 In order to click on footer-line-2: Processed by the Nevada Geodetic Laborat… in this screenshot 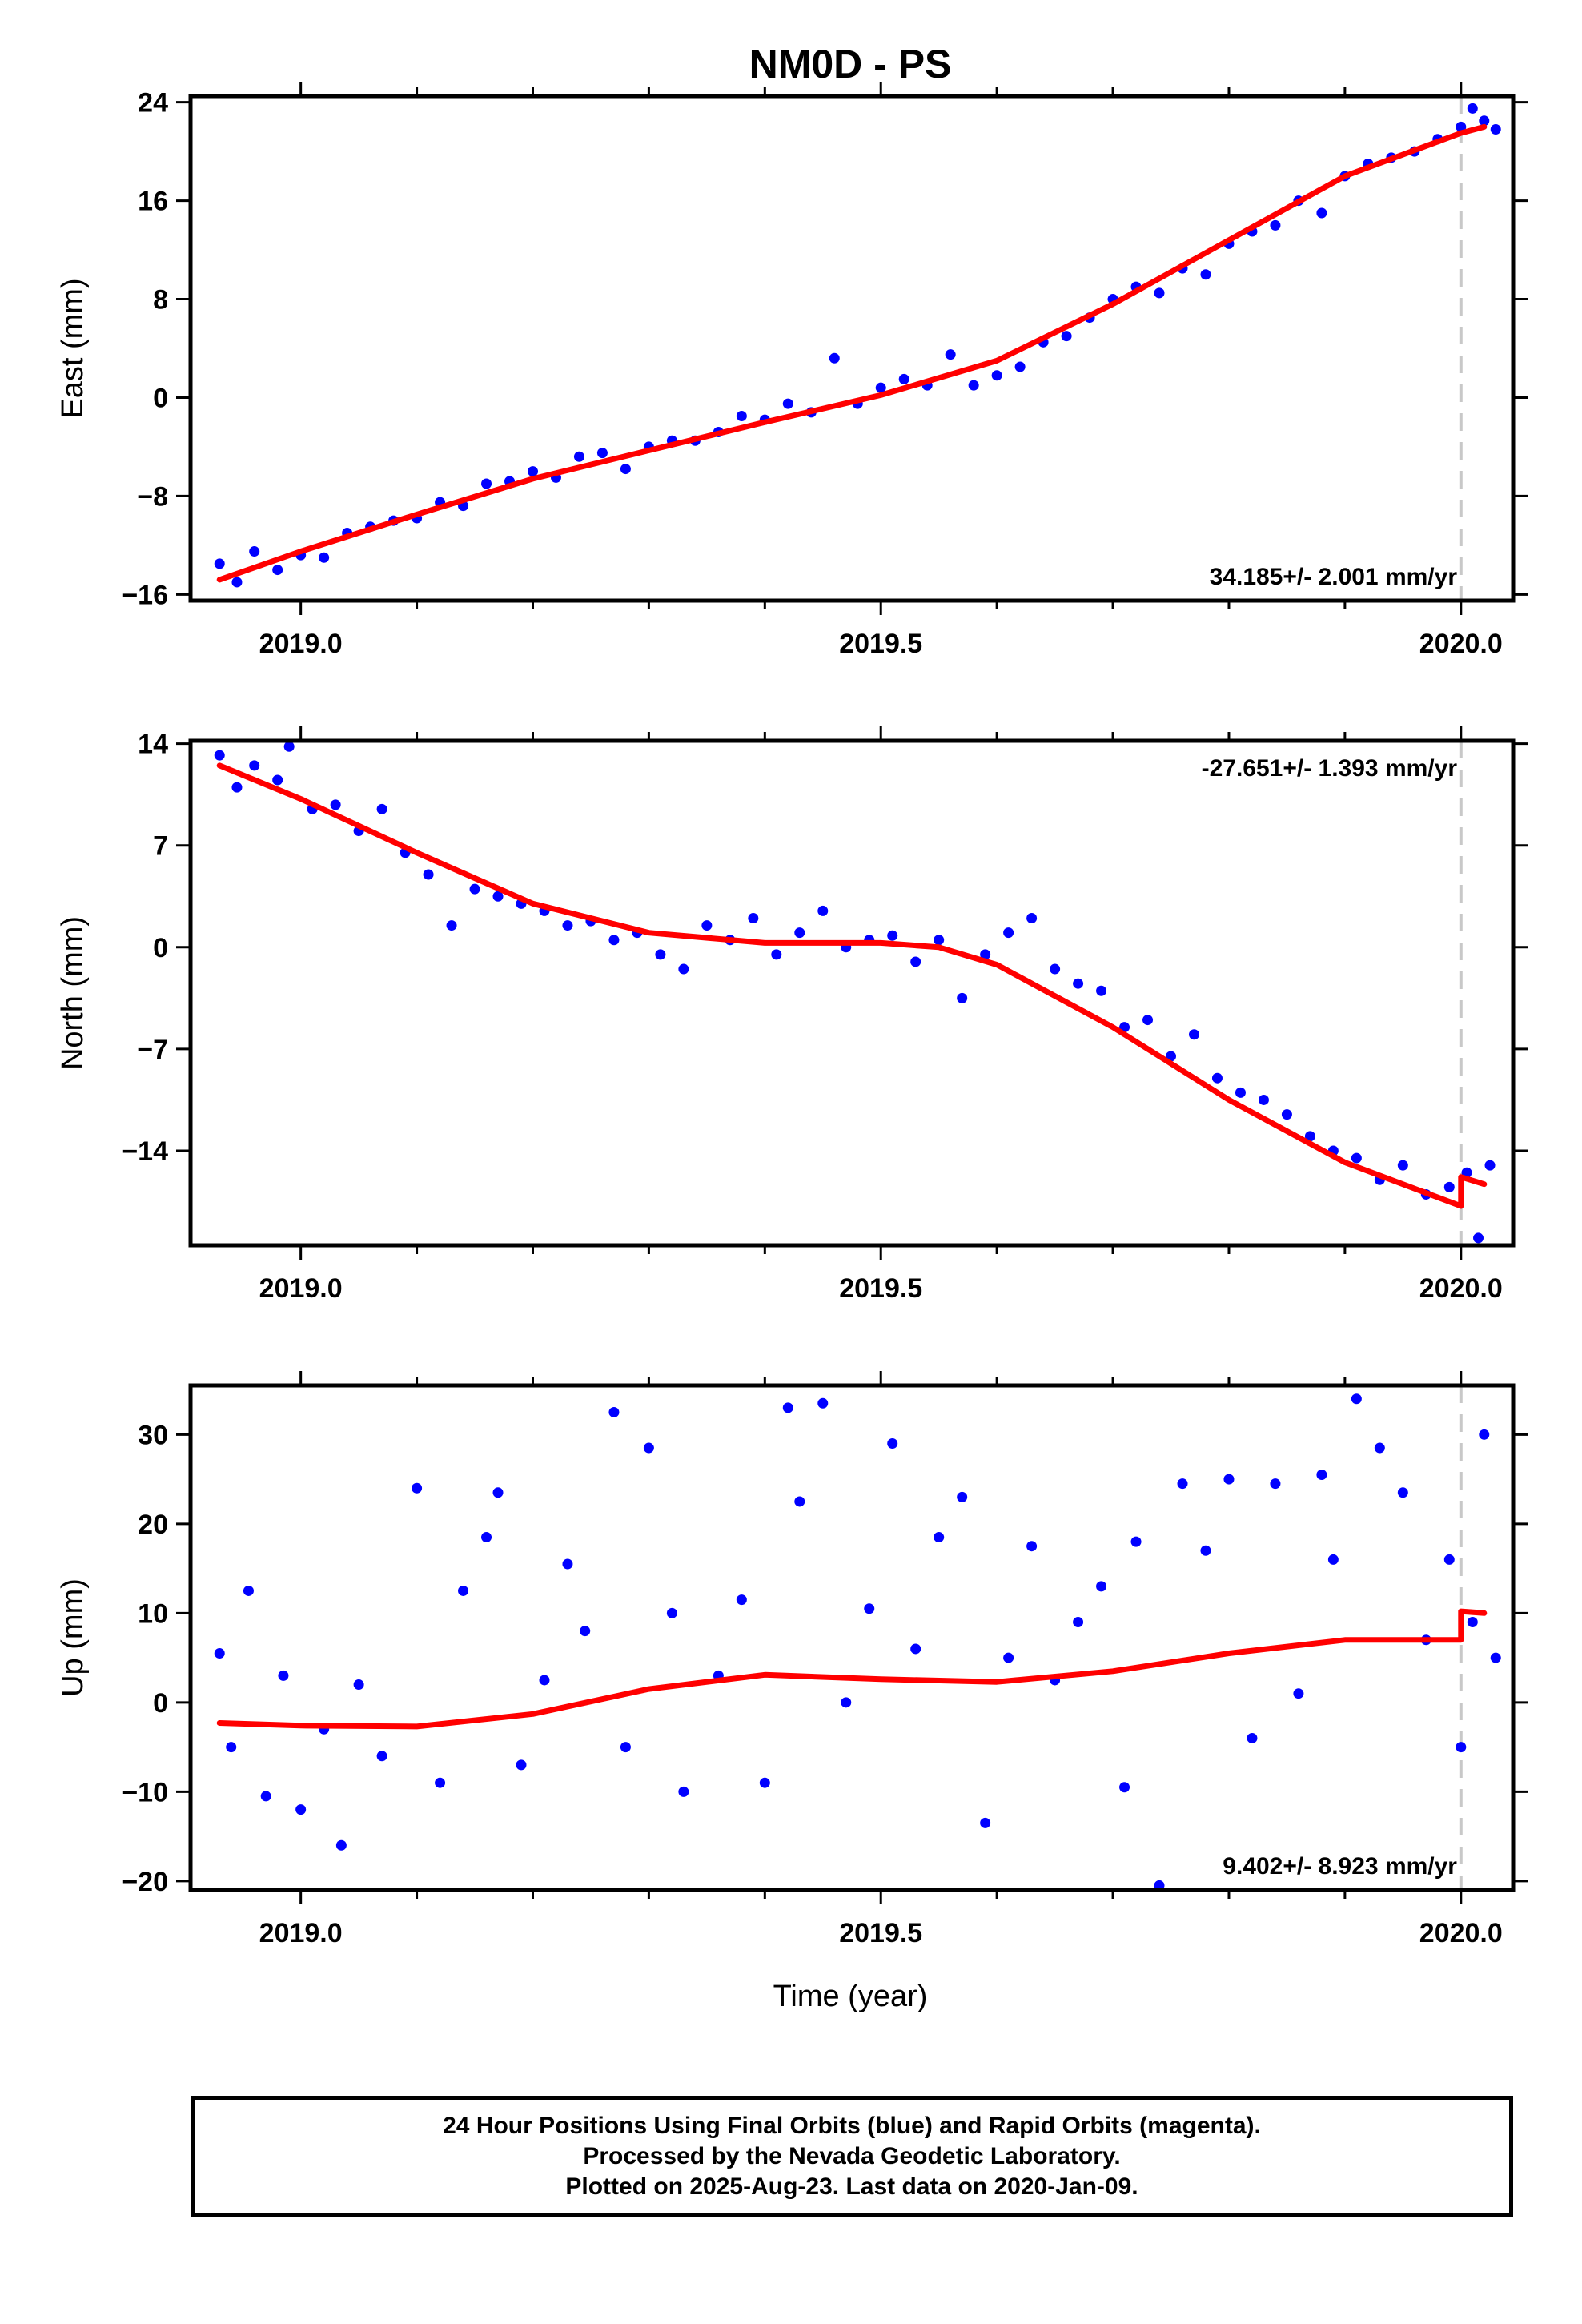, I will do `click(852, 2156)`.